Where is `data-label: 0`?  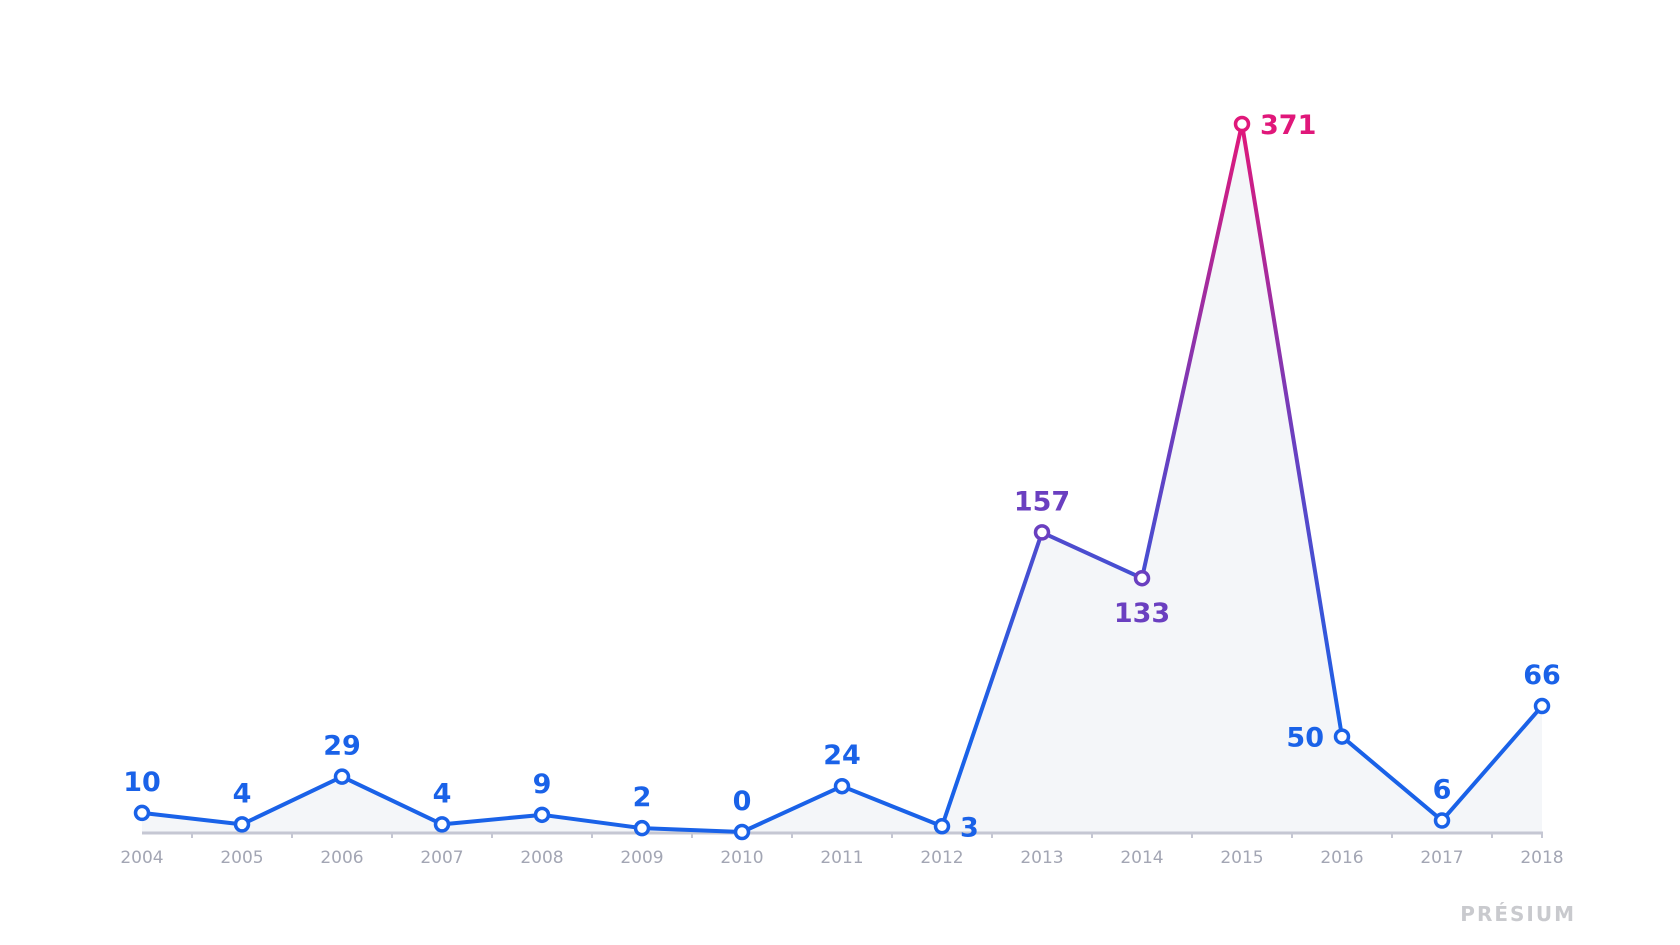 data-label: 0 is located at coordinates (742, 801).